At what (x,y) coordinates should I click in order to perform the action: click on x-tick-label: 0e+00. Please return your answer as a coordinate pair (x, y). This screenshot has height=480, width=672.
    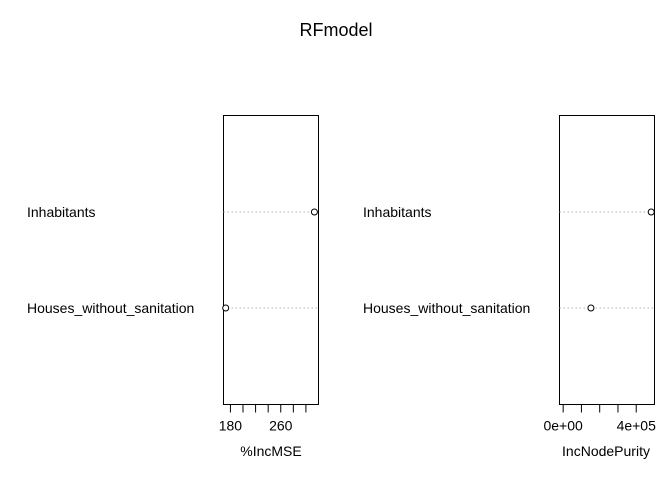
    Looking at the image, I should click on (563, 426).